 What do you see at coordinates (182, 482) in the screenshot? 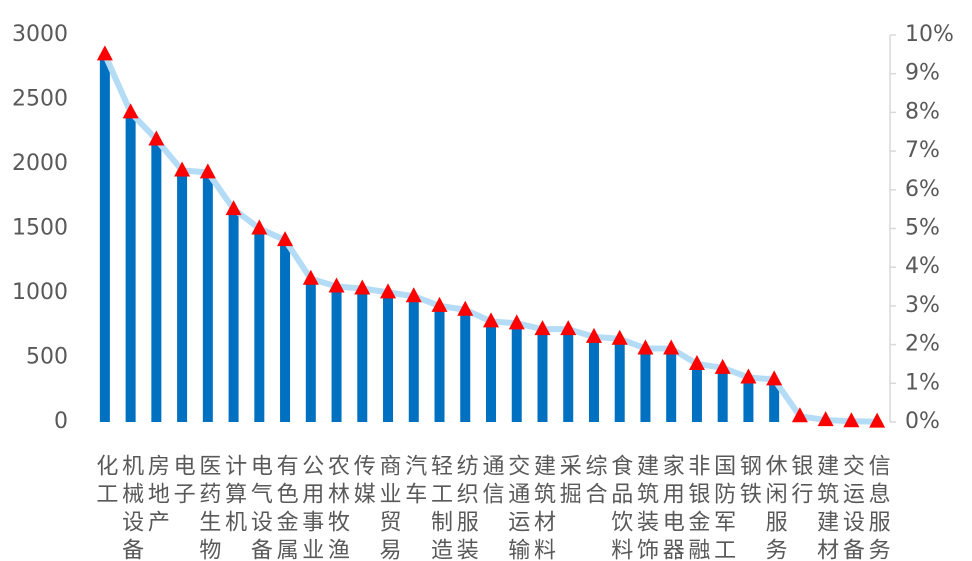
I see `x-tick-label: 电子` at bounding box center [182, 482].